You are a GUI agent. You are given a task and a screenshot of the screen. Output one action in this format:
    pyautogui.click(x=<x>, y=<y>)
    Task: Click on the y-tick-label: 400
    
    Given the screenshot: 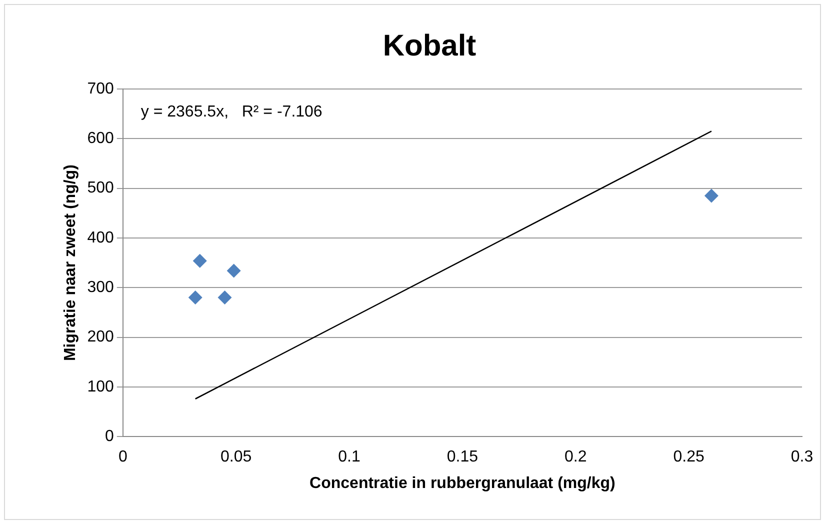 What is the action you would take?
    pyautogui.click(x=100, y=237)
    